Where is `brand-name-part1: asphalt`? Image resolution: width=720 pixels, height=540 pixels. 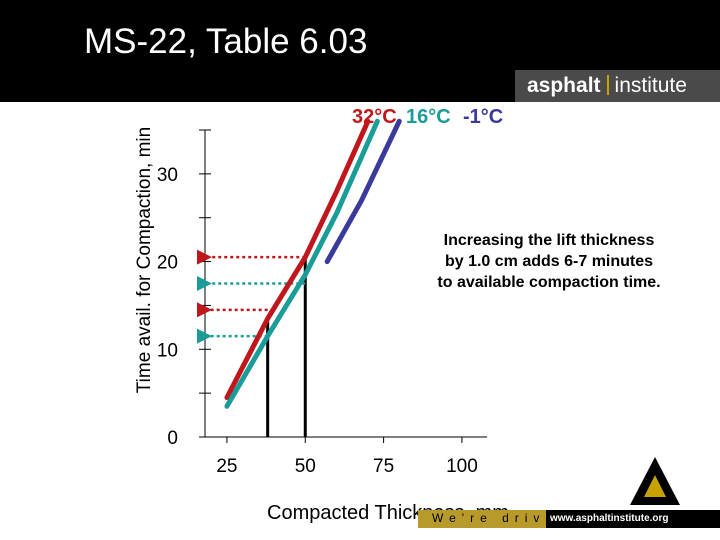
brand-name-part1: asphalt is located at coordinates (564, 85).